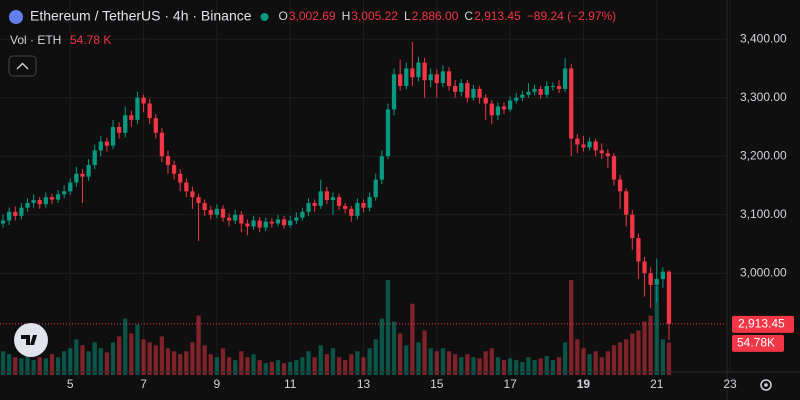 This screenshot has width=800, height=400. What do you see at coordinates (435, 16) in the screenshot?
I see `ohlc-value: 2,886.00` at bounding box center [435, 16].